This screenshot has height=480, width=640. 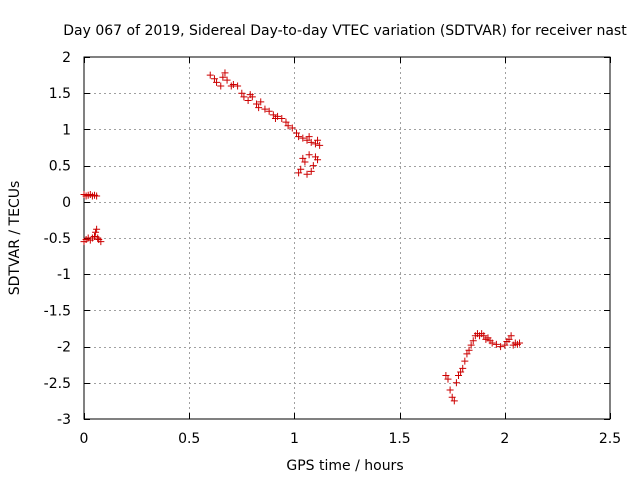 I want to click on y-tick-label: -2, so click(x=64, y=348).